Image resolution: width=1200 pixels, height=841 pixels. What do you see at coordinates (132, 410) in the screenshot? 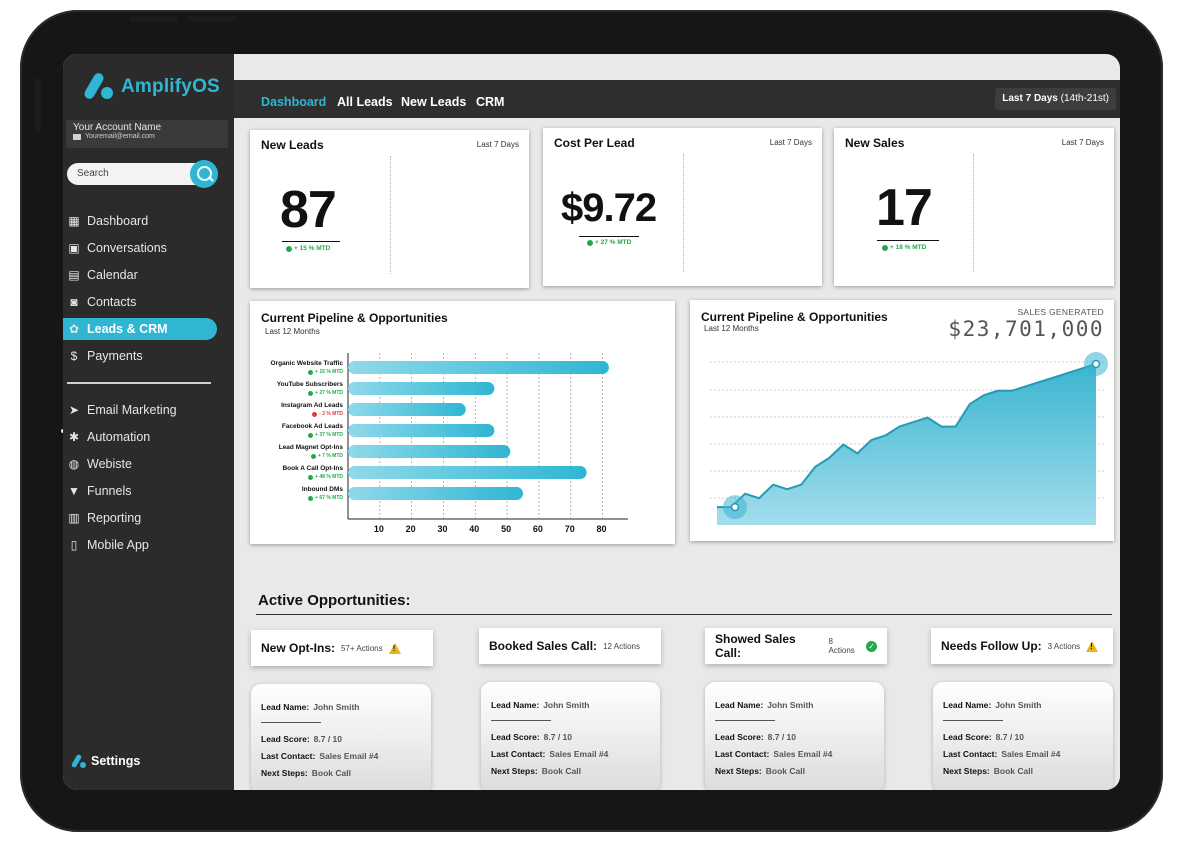
I see `sidebar-item-label: Email Marketing` at bounding box center [132, 410].